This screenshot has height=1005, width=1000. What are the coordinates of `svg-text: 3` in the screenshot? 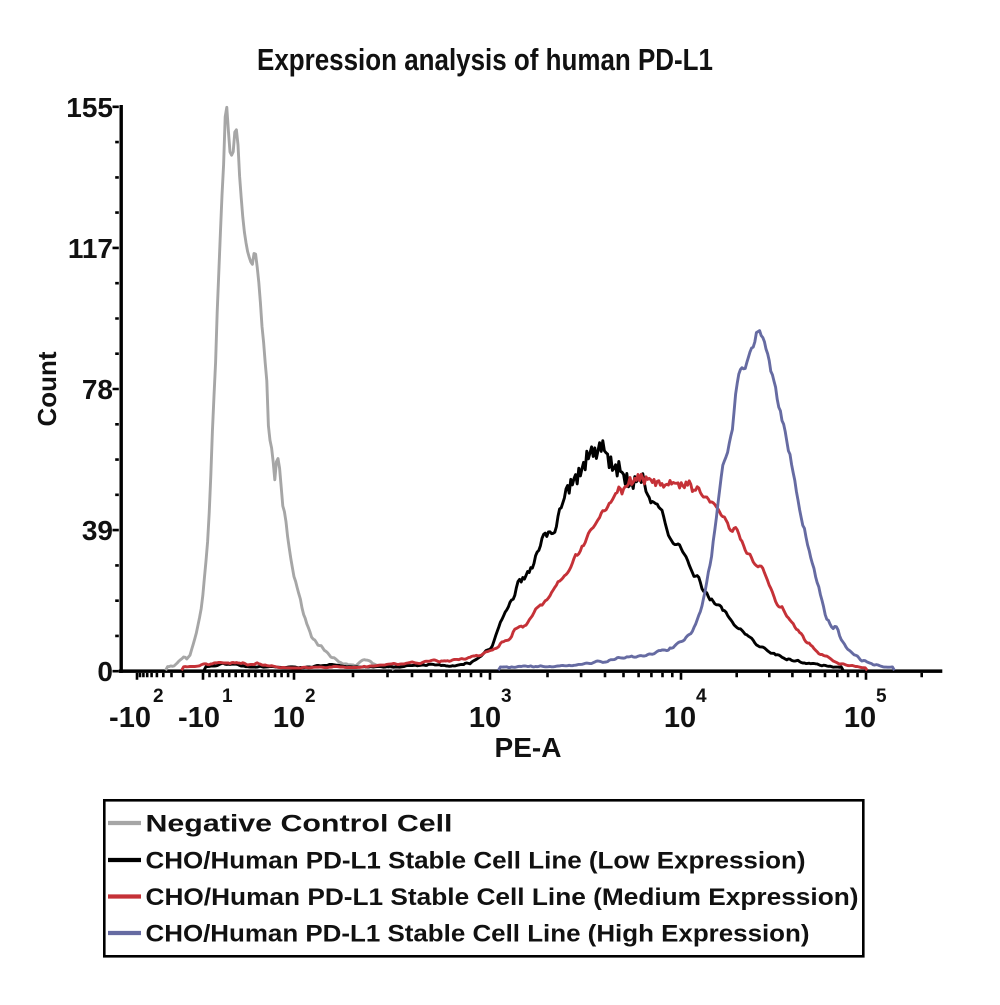 It's located at (506, 696).